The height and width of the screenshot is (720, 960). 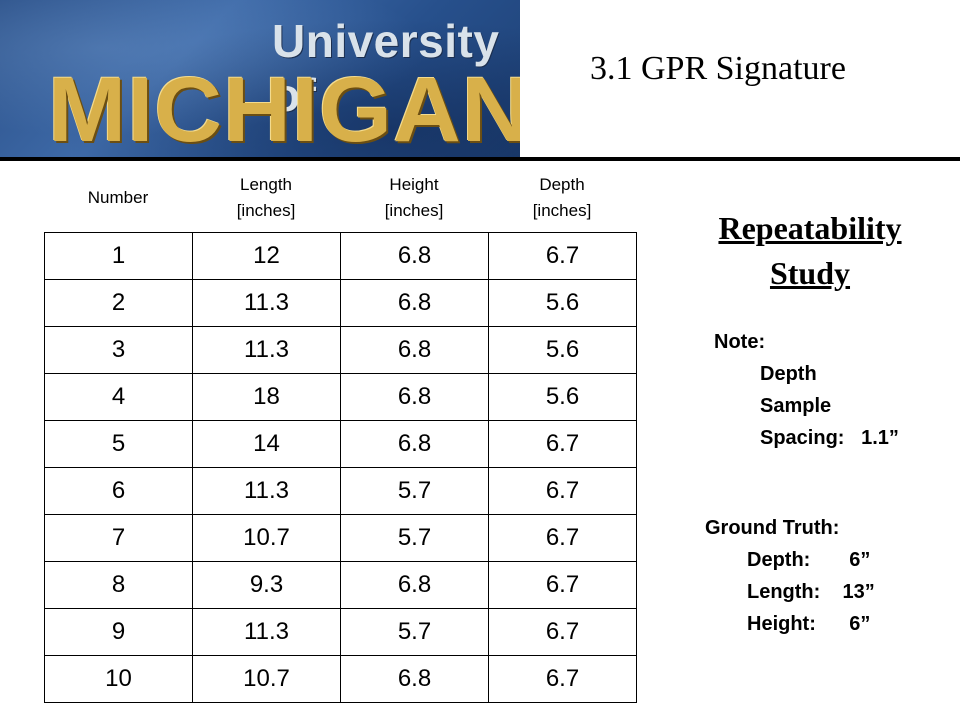 I want to click on header-height-unit: [inches], so click(x=414, y=210).